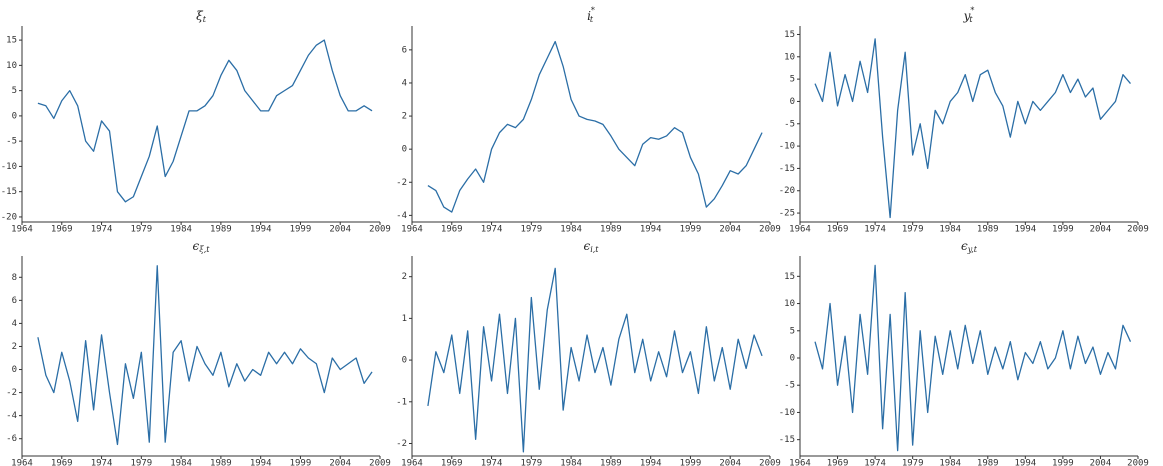  What do you see at coordinates (11, 439) in the screenshot?
I see `y-tick-label: -6` at bounding box center [11, 439].